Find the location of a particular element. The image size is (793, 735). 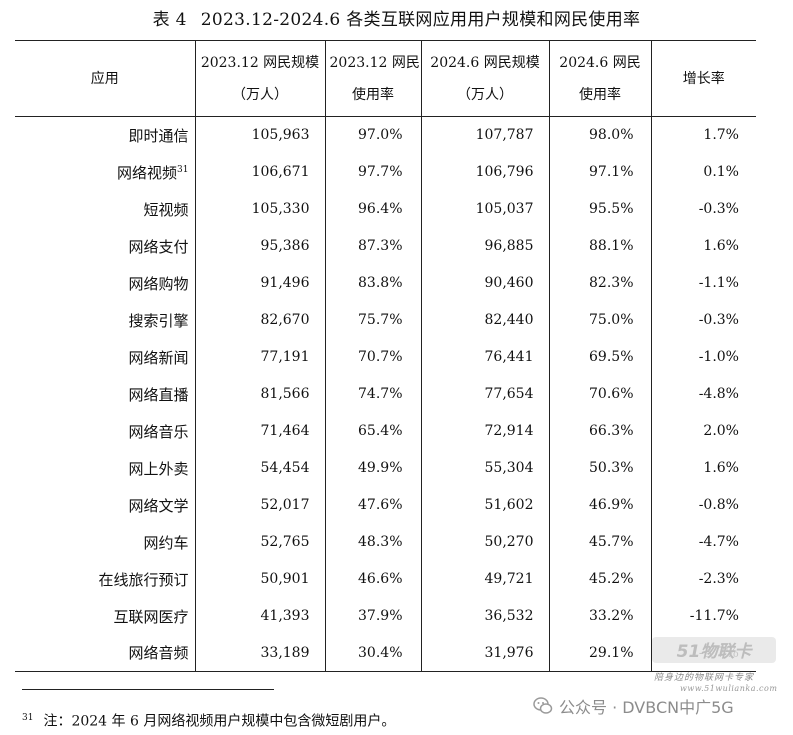

cell-users-2023: 95,386 is located at coordinates (259, 246).